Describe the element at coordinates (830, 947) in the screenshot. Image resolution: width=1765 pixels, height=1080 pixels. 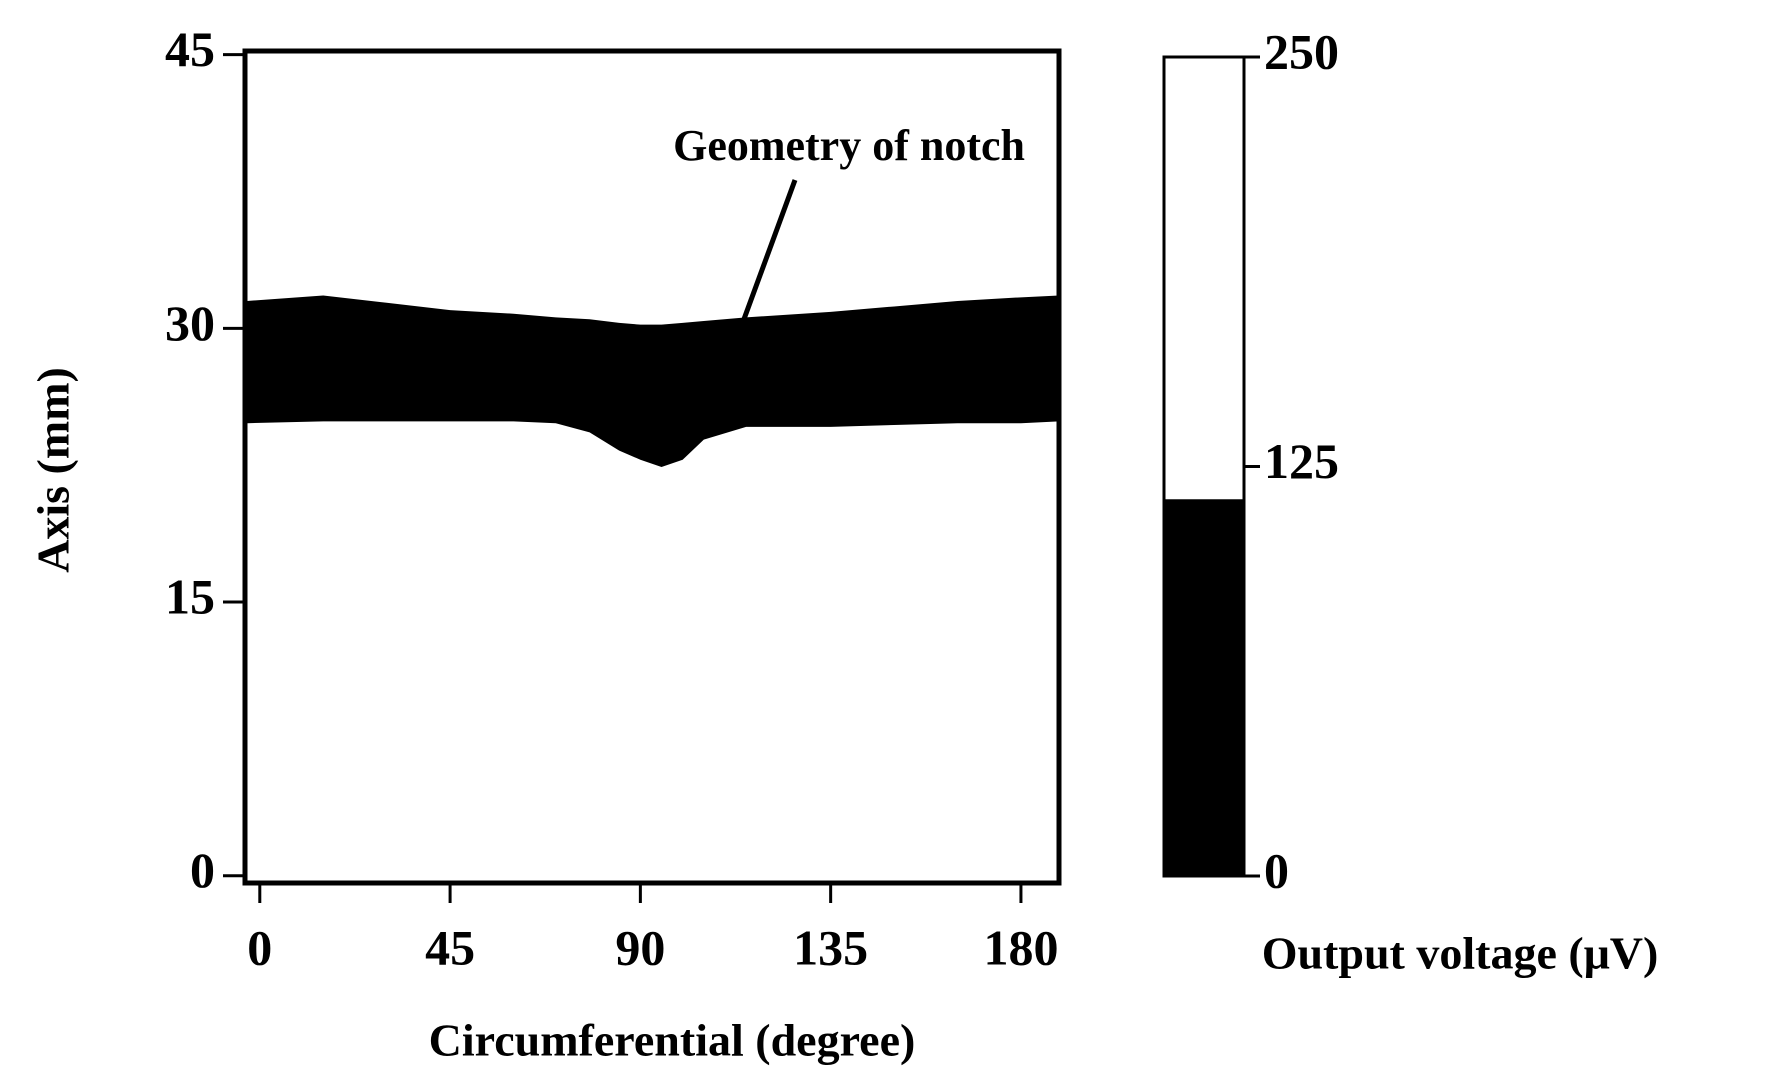
I see `x-tick-label: 135` at that location.